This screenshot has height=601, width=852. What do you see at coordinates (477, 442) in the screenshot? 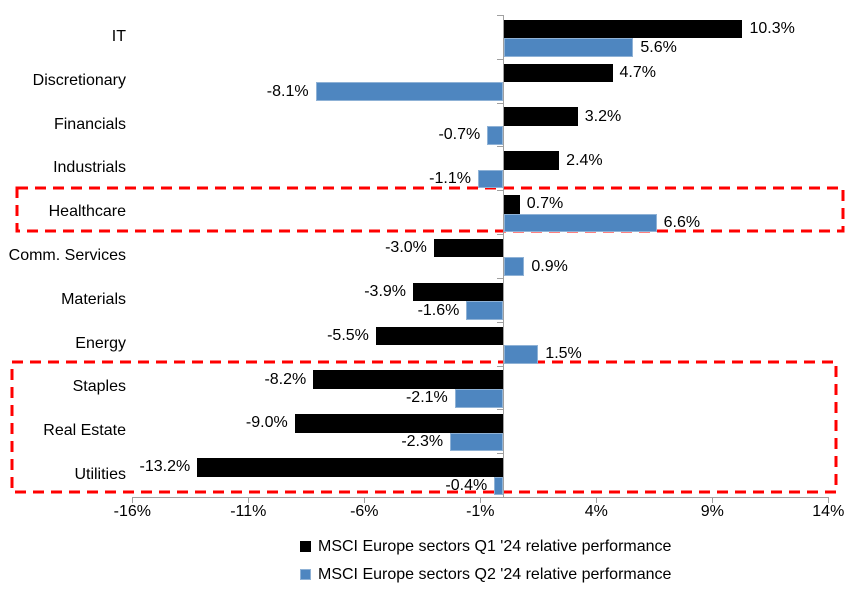
I see `bar-q2-real-estate` at bounding box center [477, 442].